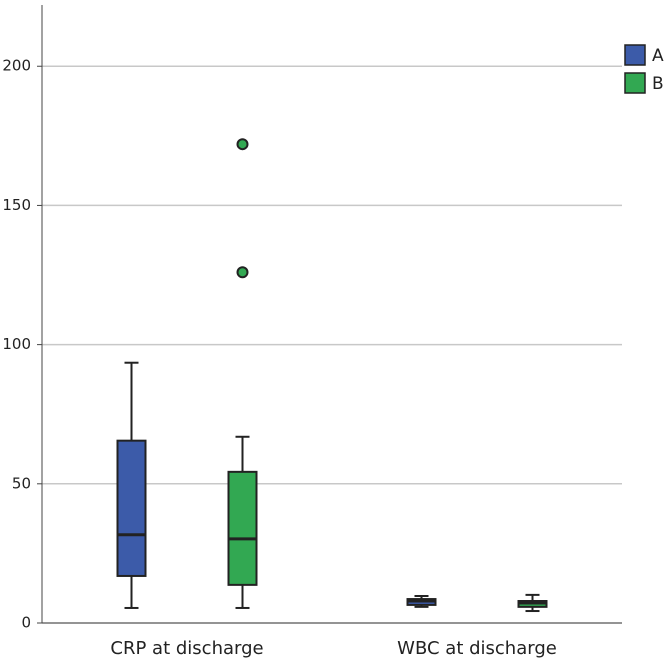 The width and height of the screenshot is (669, 664). What do you see at coordinates (186, 648) in the screenshot?
I see `x-tick-label: CRP at discharge` at bounding box center [186, 648].